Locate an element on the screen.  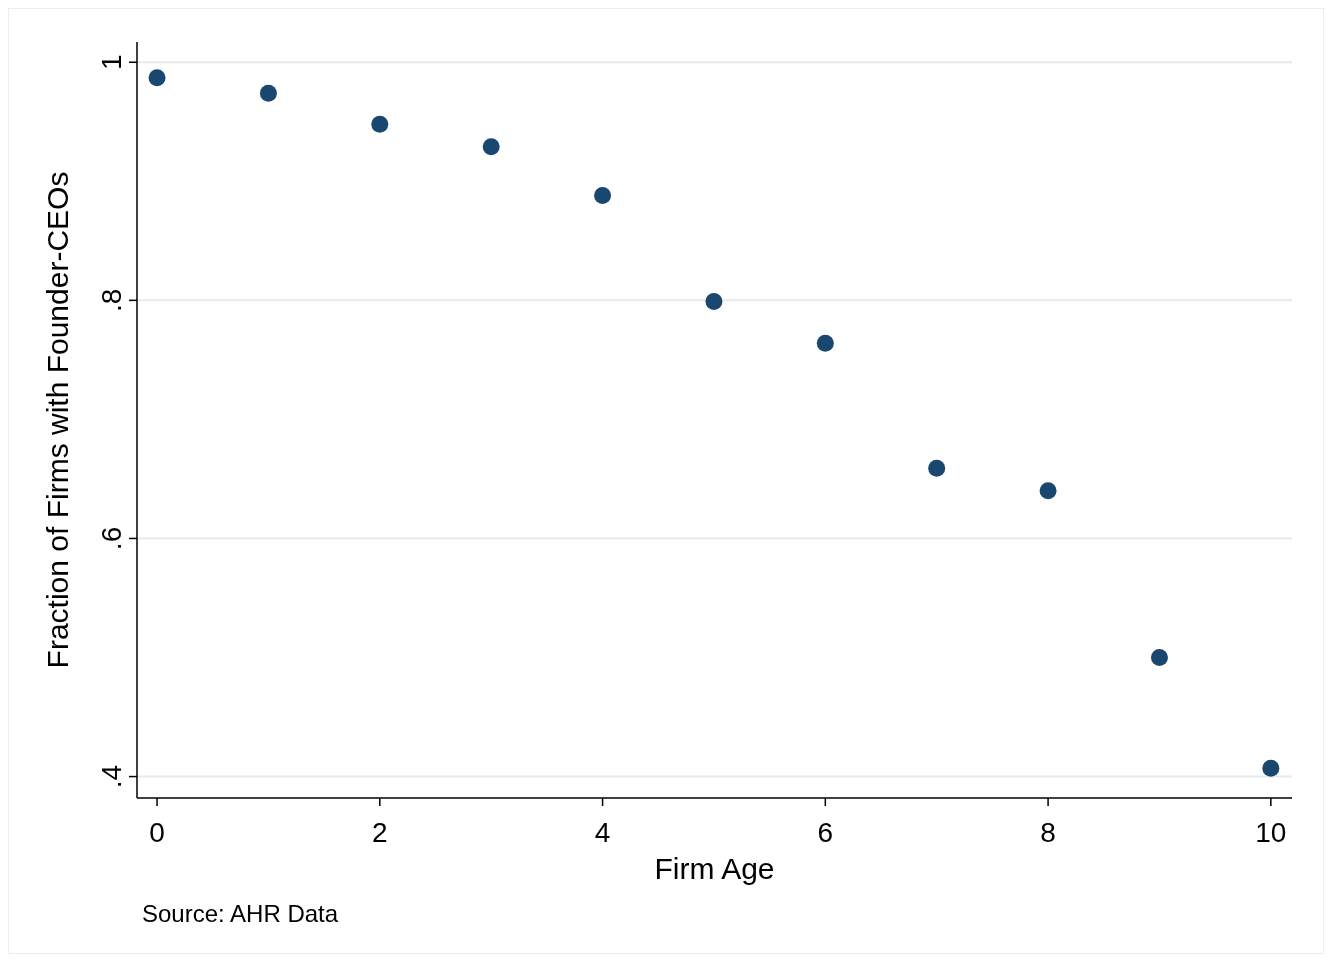
y-tick-label: .8 is located at coordinates (111, 300).